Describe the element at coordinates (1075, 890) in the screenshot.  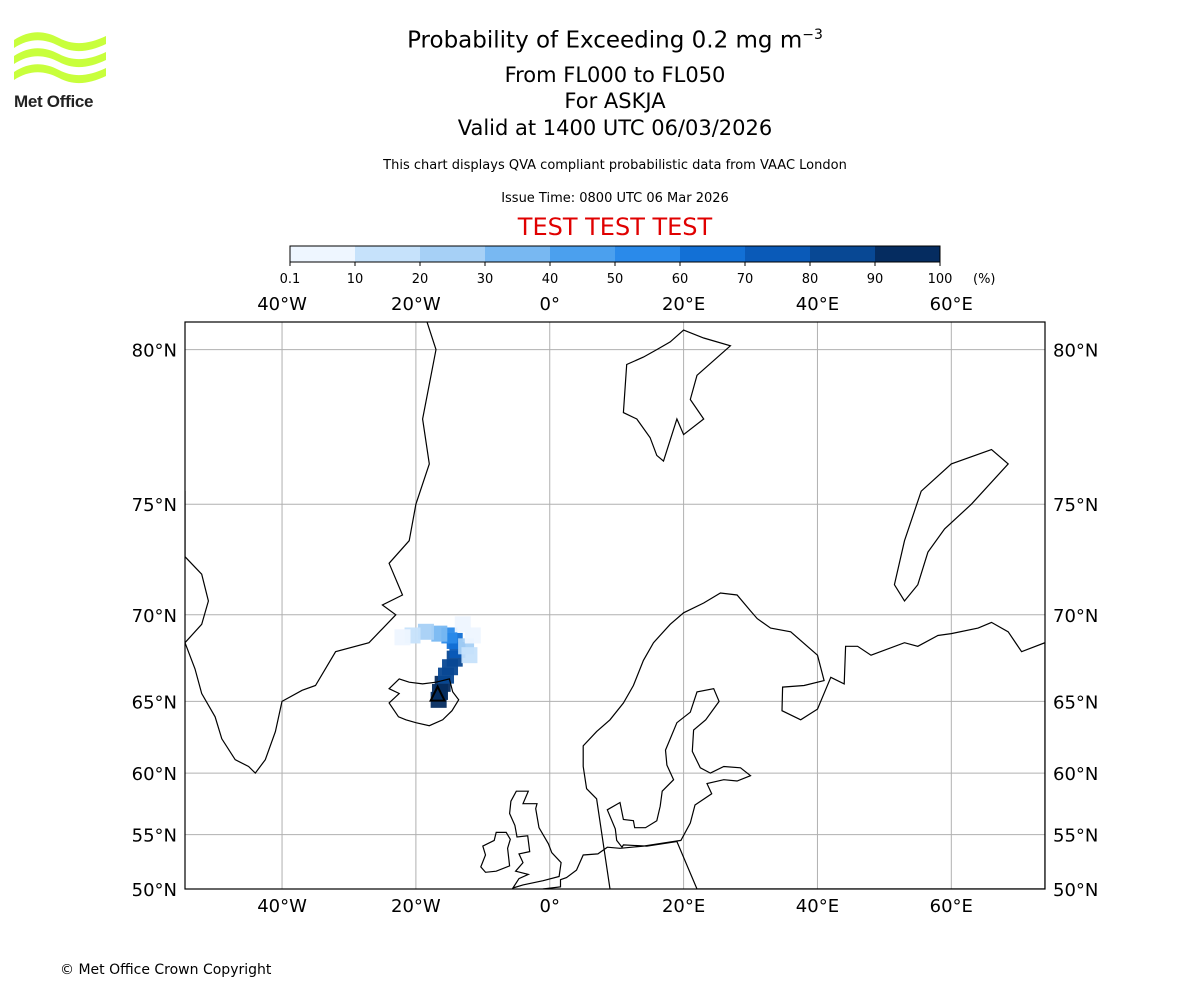
I see `right-latitude-label: 50°N` at that location.